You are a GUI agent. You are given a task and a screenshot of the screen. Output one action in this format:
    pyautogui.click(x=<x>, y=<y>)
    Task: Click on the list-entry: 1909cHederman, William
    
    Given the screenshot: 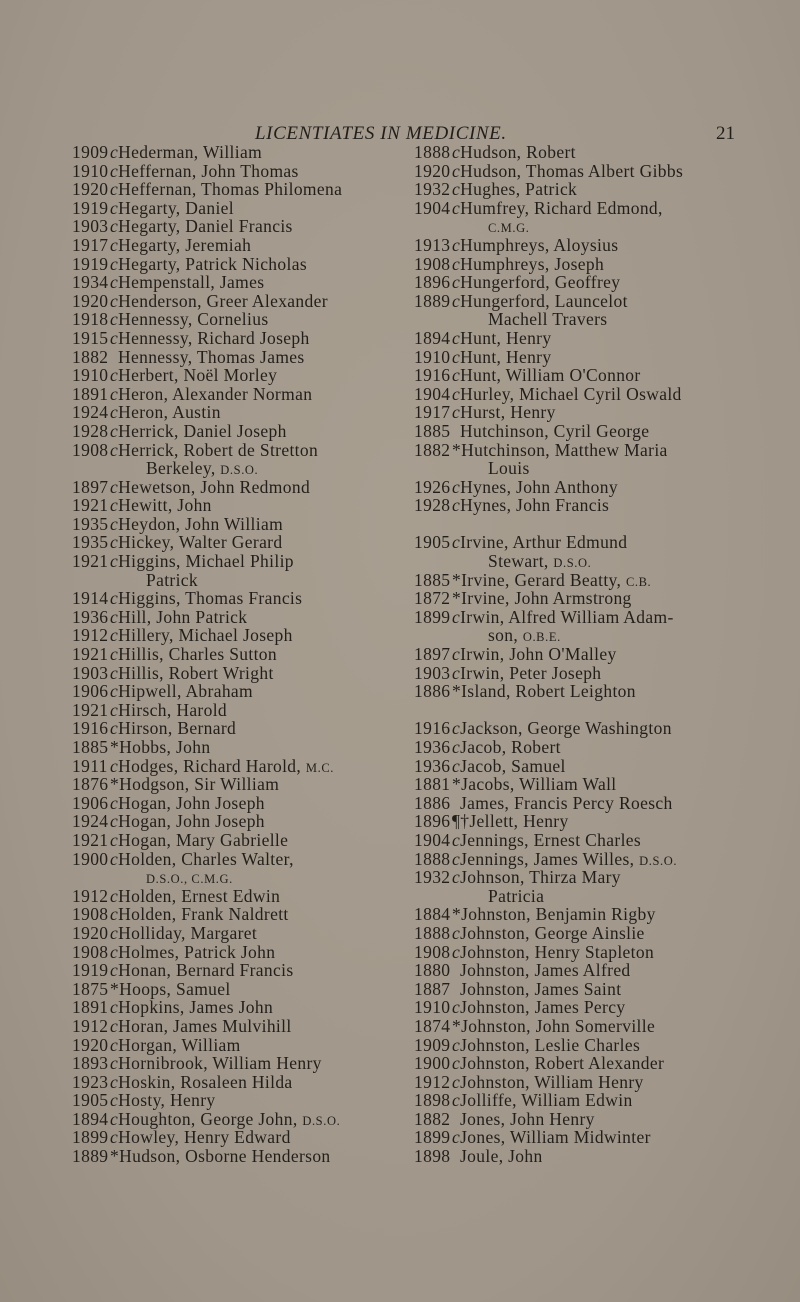 What is the action you would take?
    pyautogui.click(x=242, y=152)
    